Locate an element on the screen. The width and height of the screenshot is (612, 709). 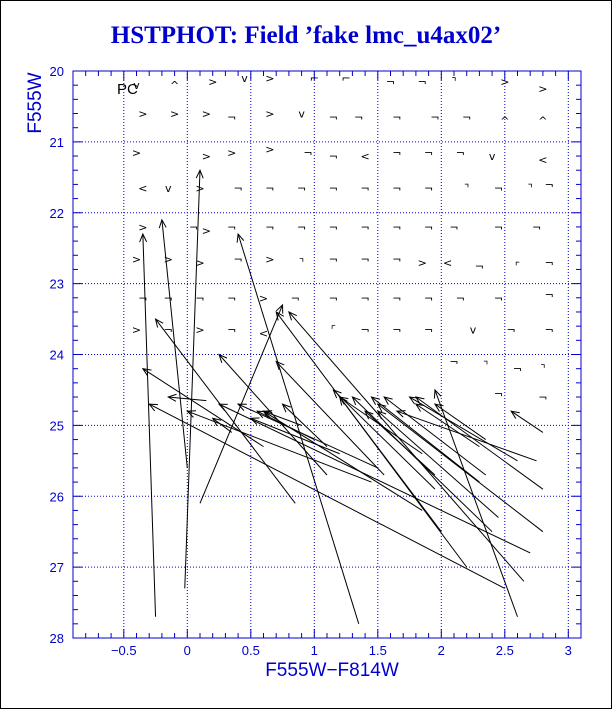
panel-label: PC is located at coordinates (127, 89).